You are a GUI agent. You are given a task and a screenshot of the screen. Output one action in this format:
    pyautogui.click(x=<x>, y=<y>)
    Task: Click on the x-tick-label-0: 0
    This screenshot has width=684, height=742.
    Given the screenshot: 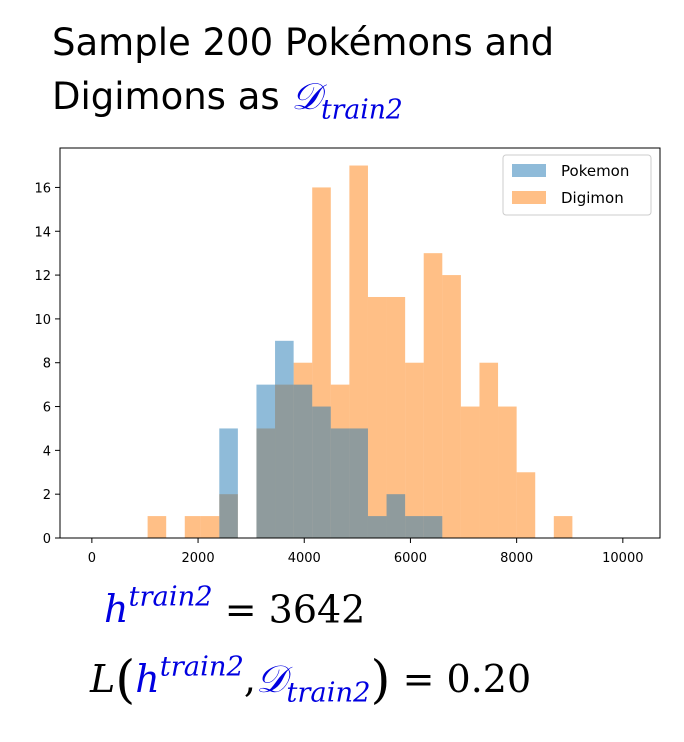 What is the action you would take?
    pyautogui.click(x=92, y=558)
    